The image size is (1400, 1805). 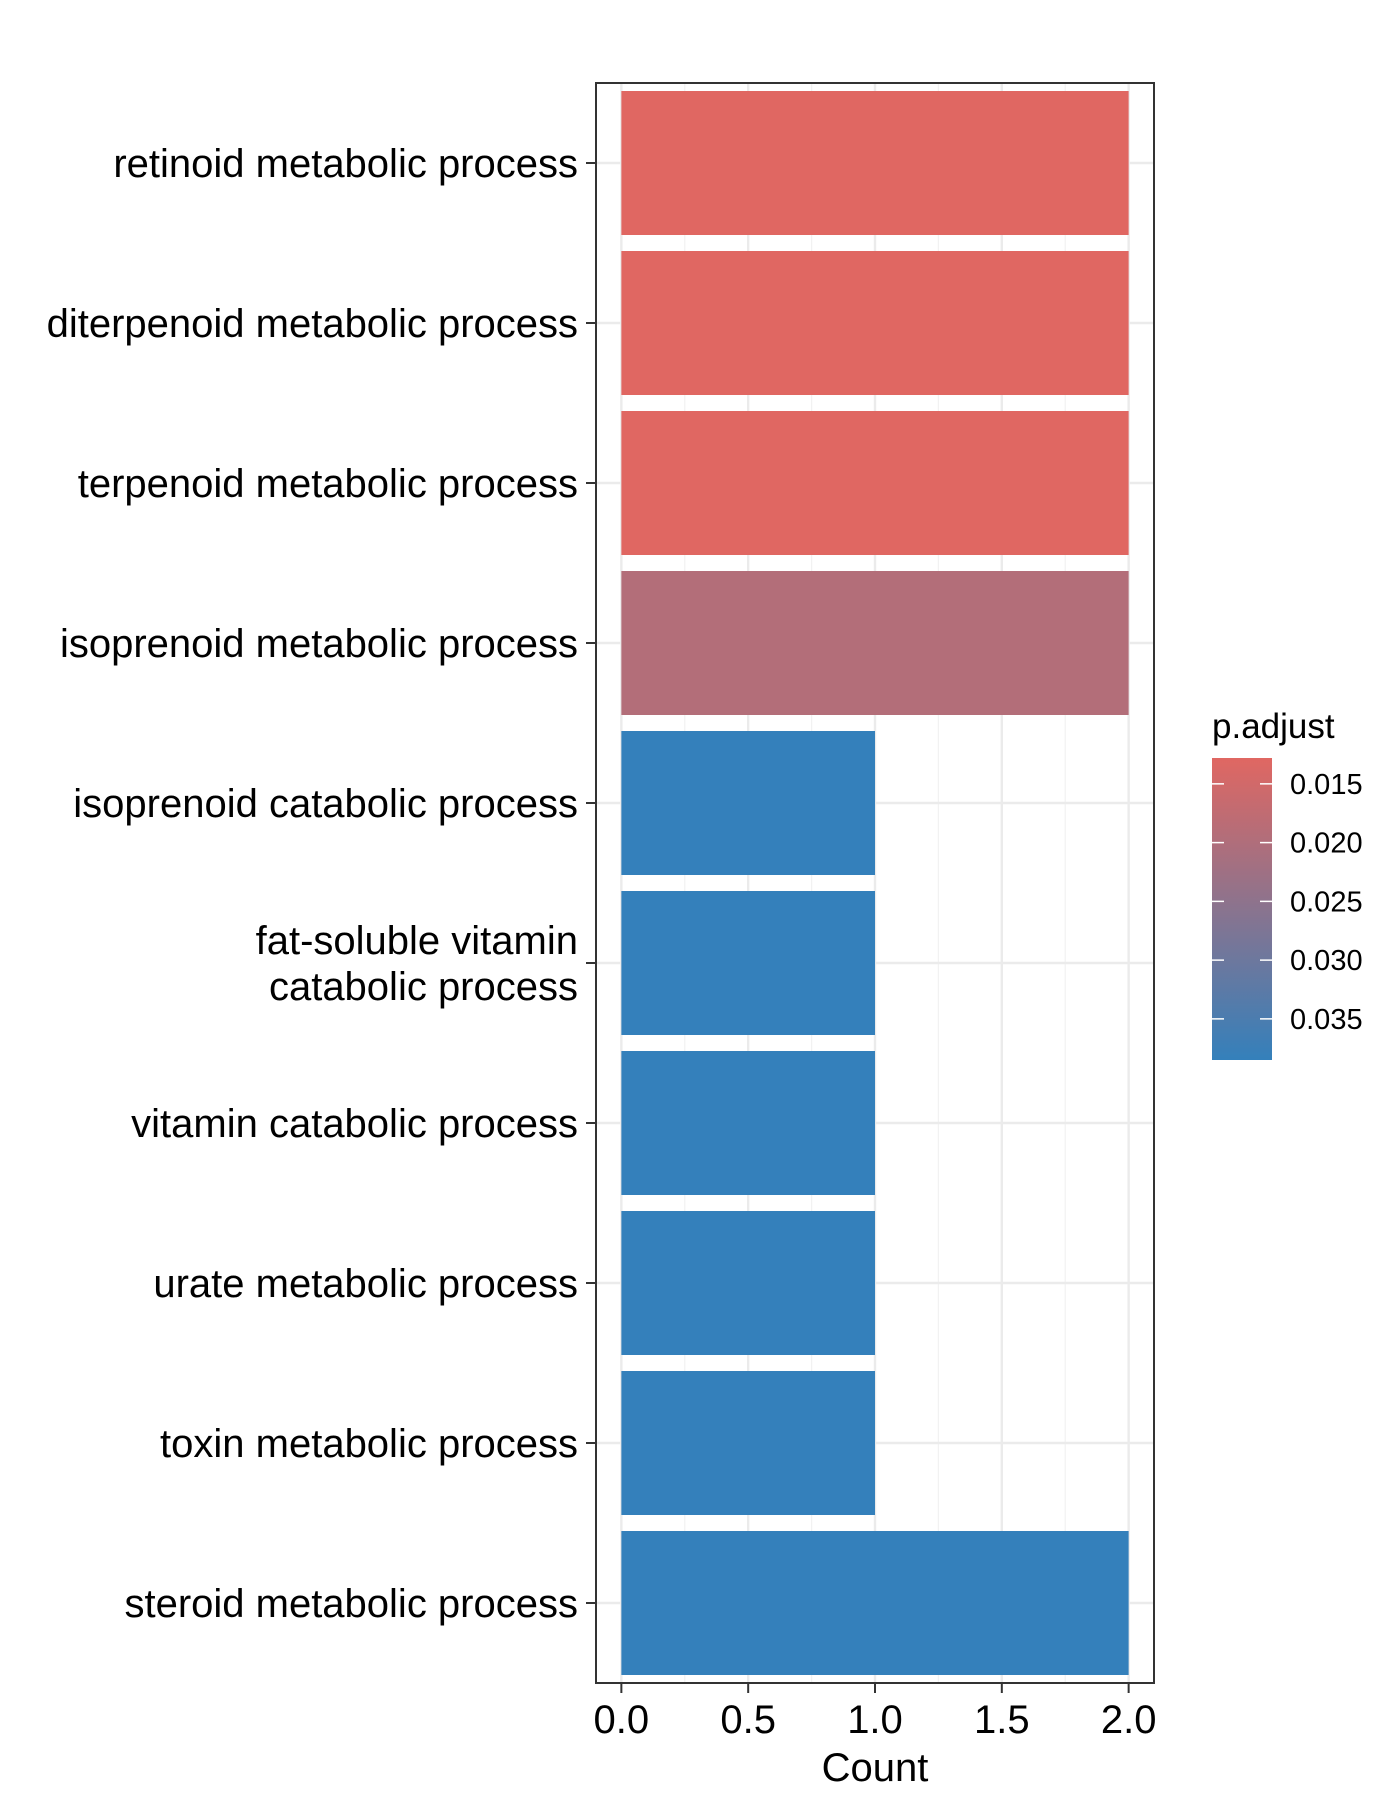 What do you see at coordinates (1273, 726) in the screenshot?
I see `legend-title: p.adjust` at bounding box center [1273, 726].